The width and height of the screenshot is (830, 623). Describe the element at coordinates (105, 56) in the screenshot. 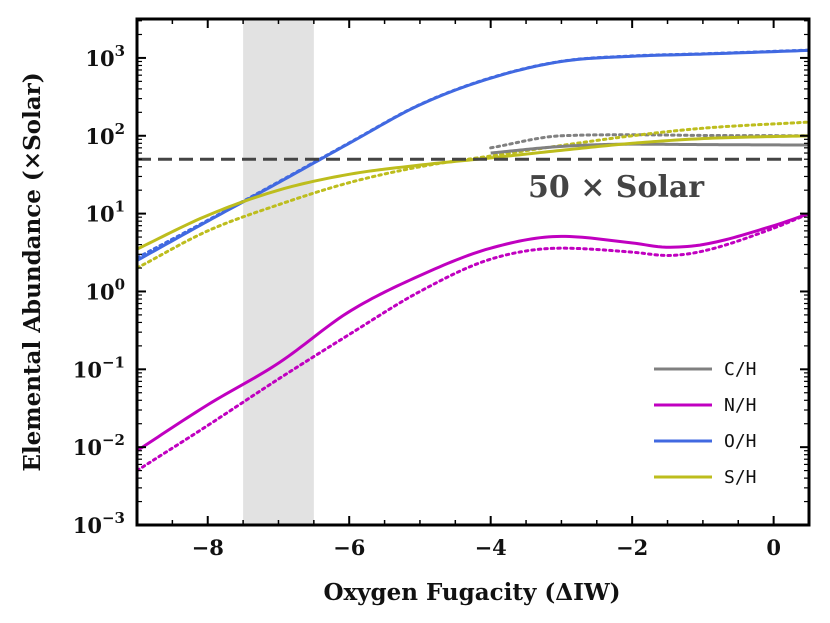

I see `y-tick-label: 10³` at that location.